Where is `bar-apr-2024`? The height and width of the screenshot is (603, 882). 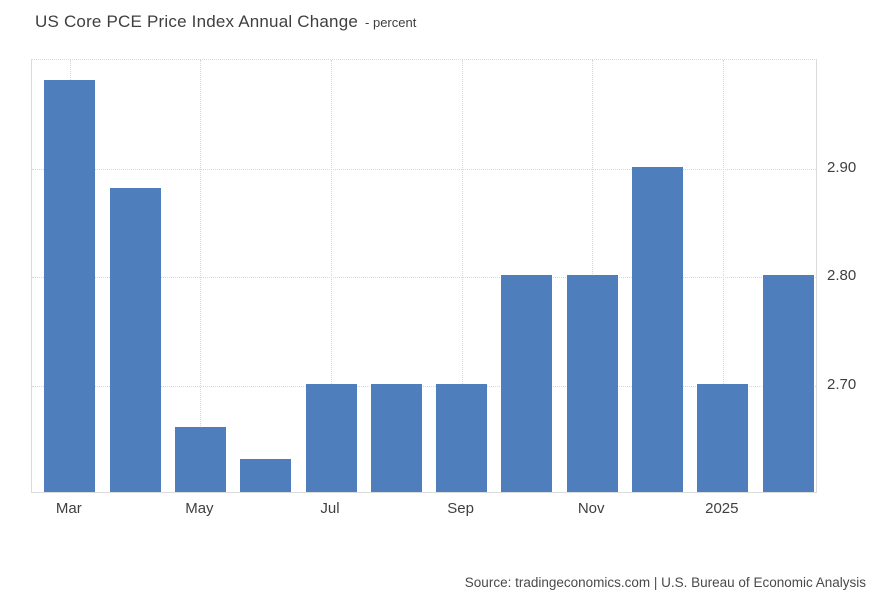
bar-apr-2024 is located at coordinates (135, 340).